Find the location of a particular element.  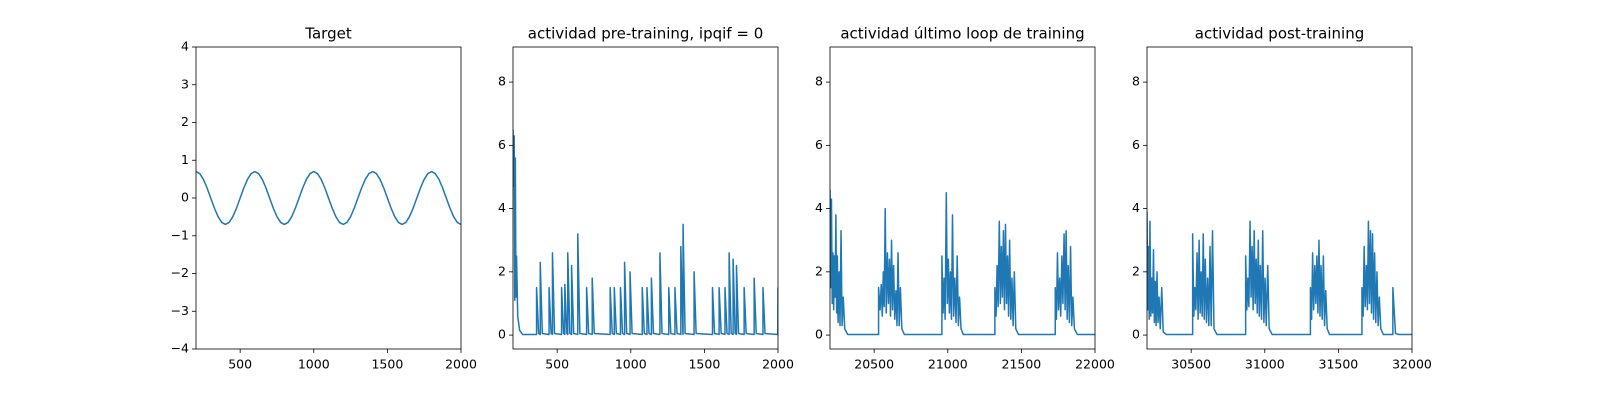

x-tick-label: 20500 is located at coordinates (874, 364).